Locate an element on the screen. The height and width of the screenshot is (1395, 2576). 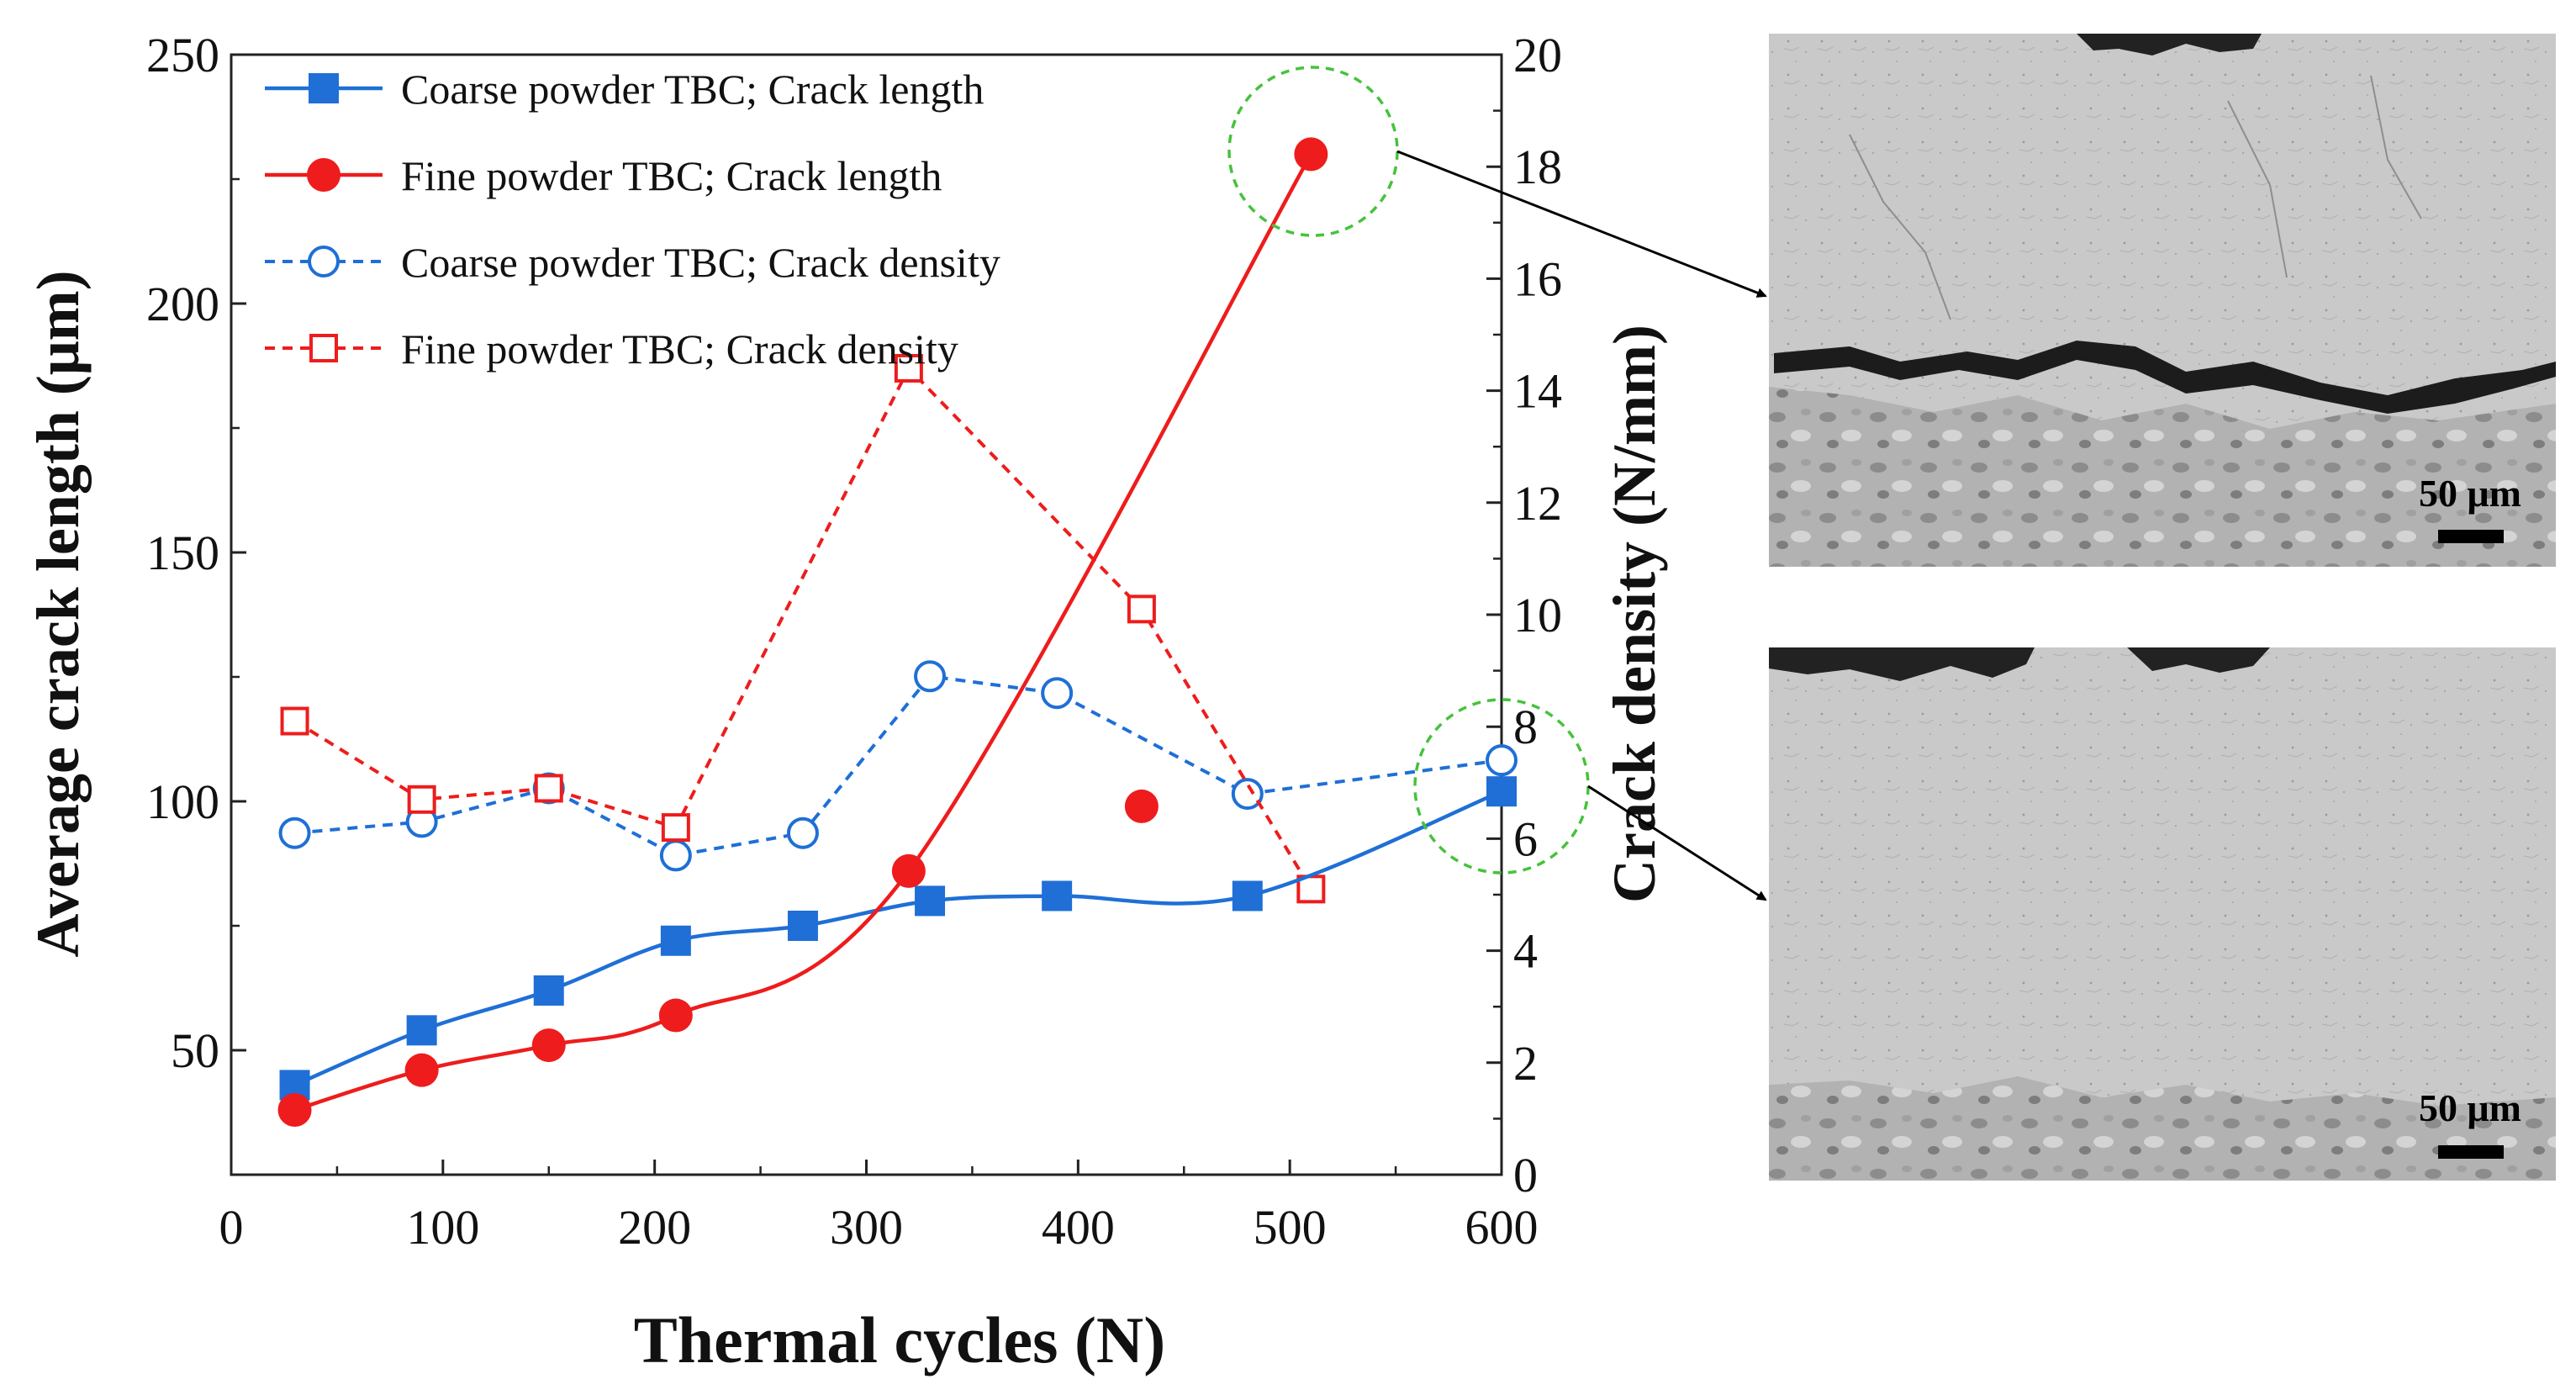
y-left-tick-label: 150 is located at coordinates (182, 553).